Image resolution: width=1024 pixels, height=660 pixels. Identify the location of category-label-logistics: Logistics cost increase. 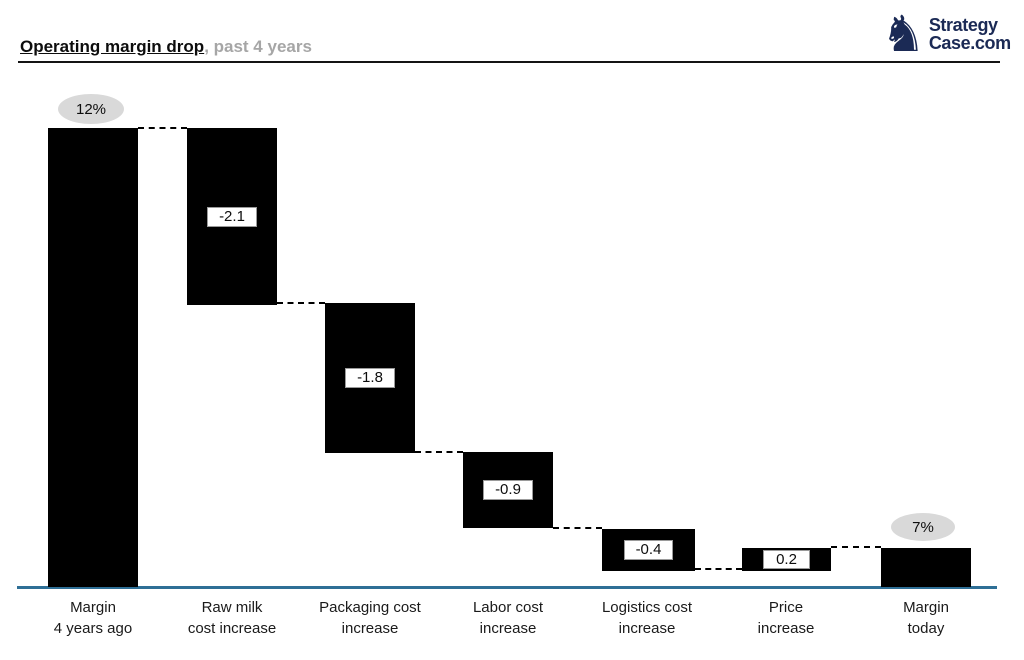
(647, 618).